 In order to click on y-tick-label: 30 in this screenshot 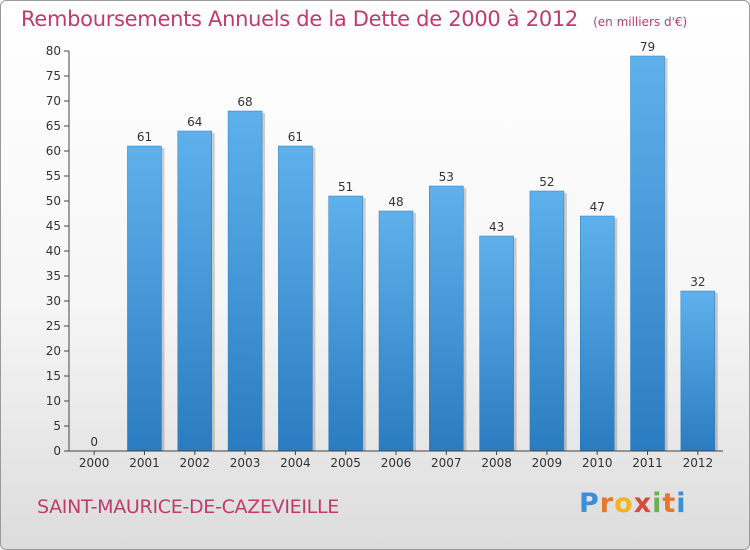, I will do `click(53, 301)`.